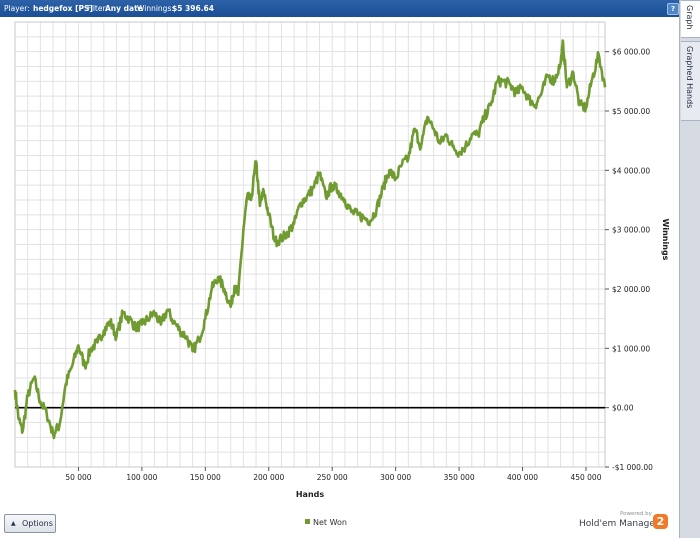  I want to click on x-tick-label: 300 000, so click(395, 477).